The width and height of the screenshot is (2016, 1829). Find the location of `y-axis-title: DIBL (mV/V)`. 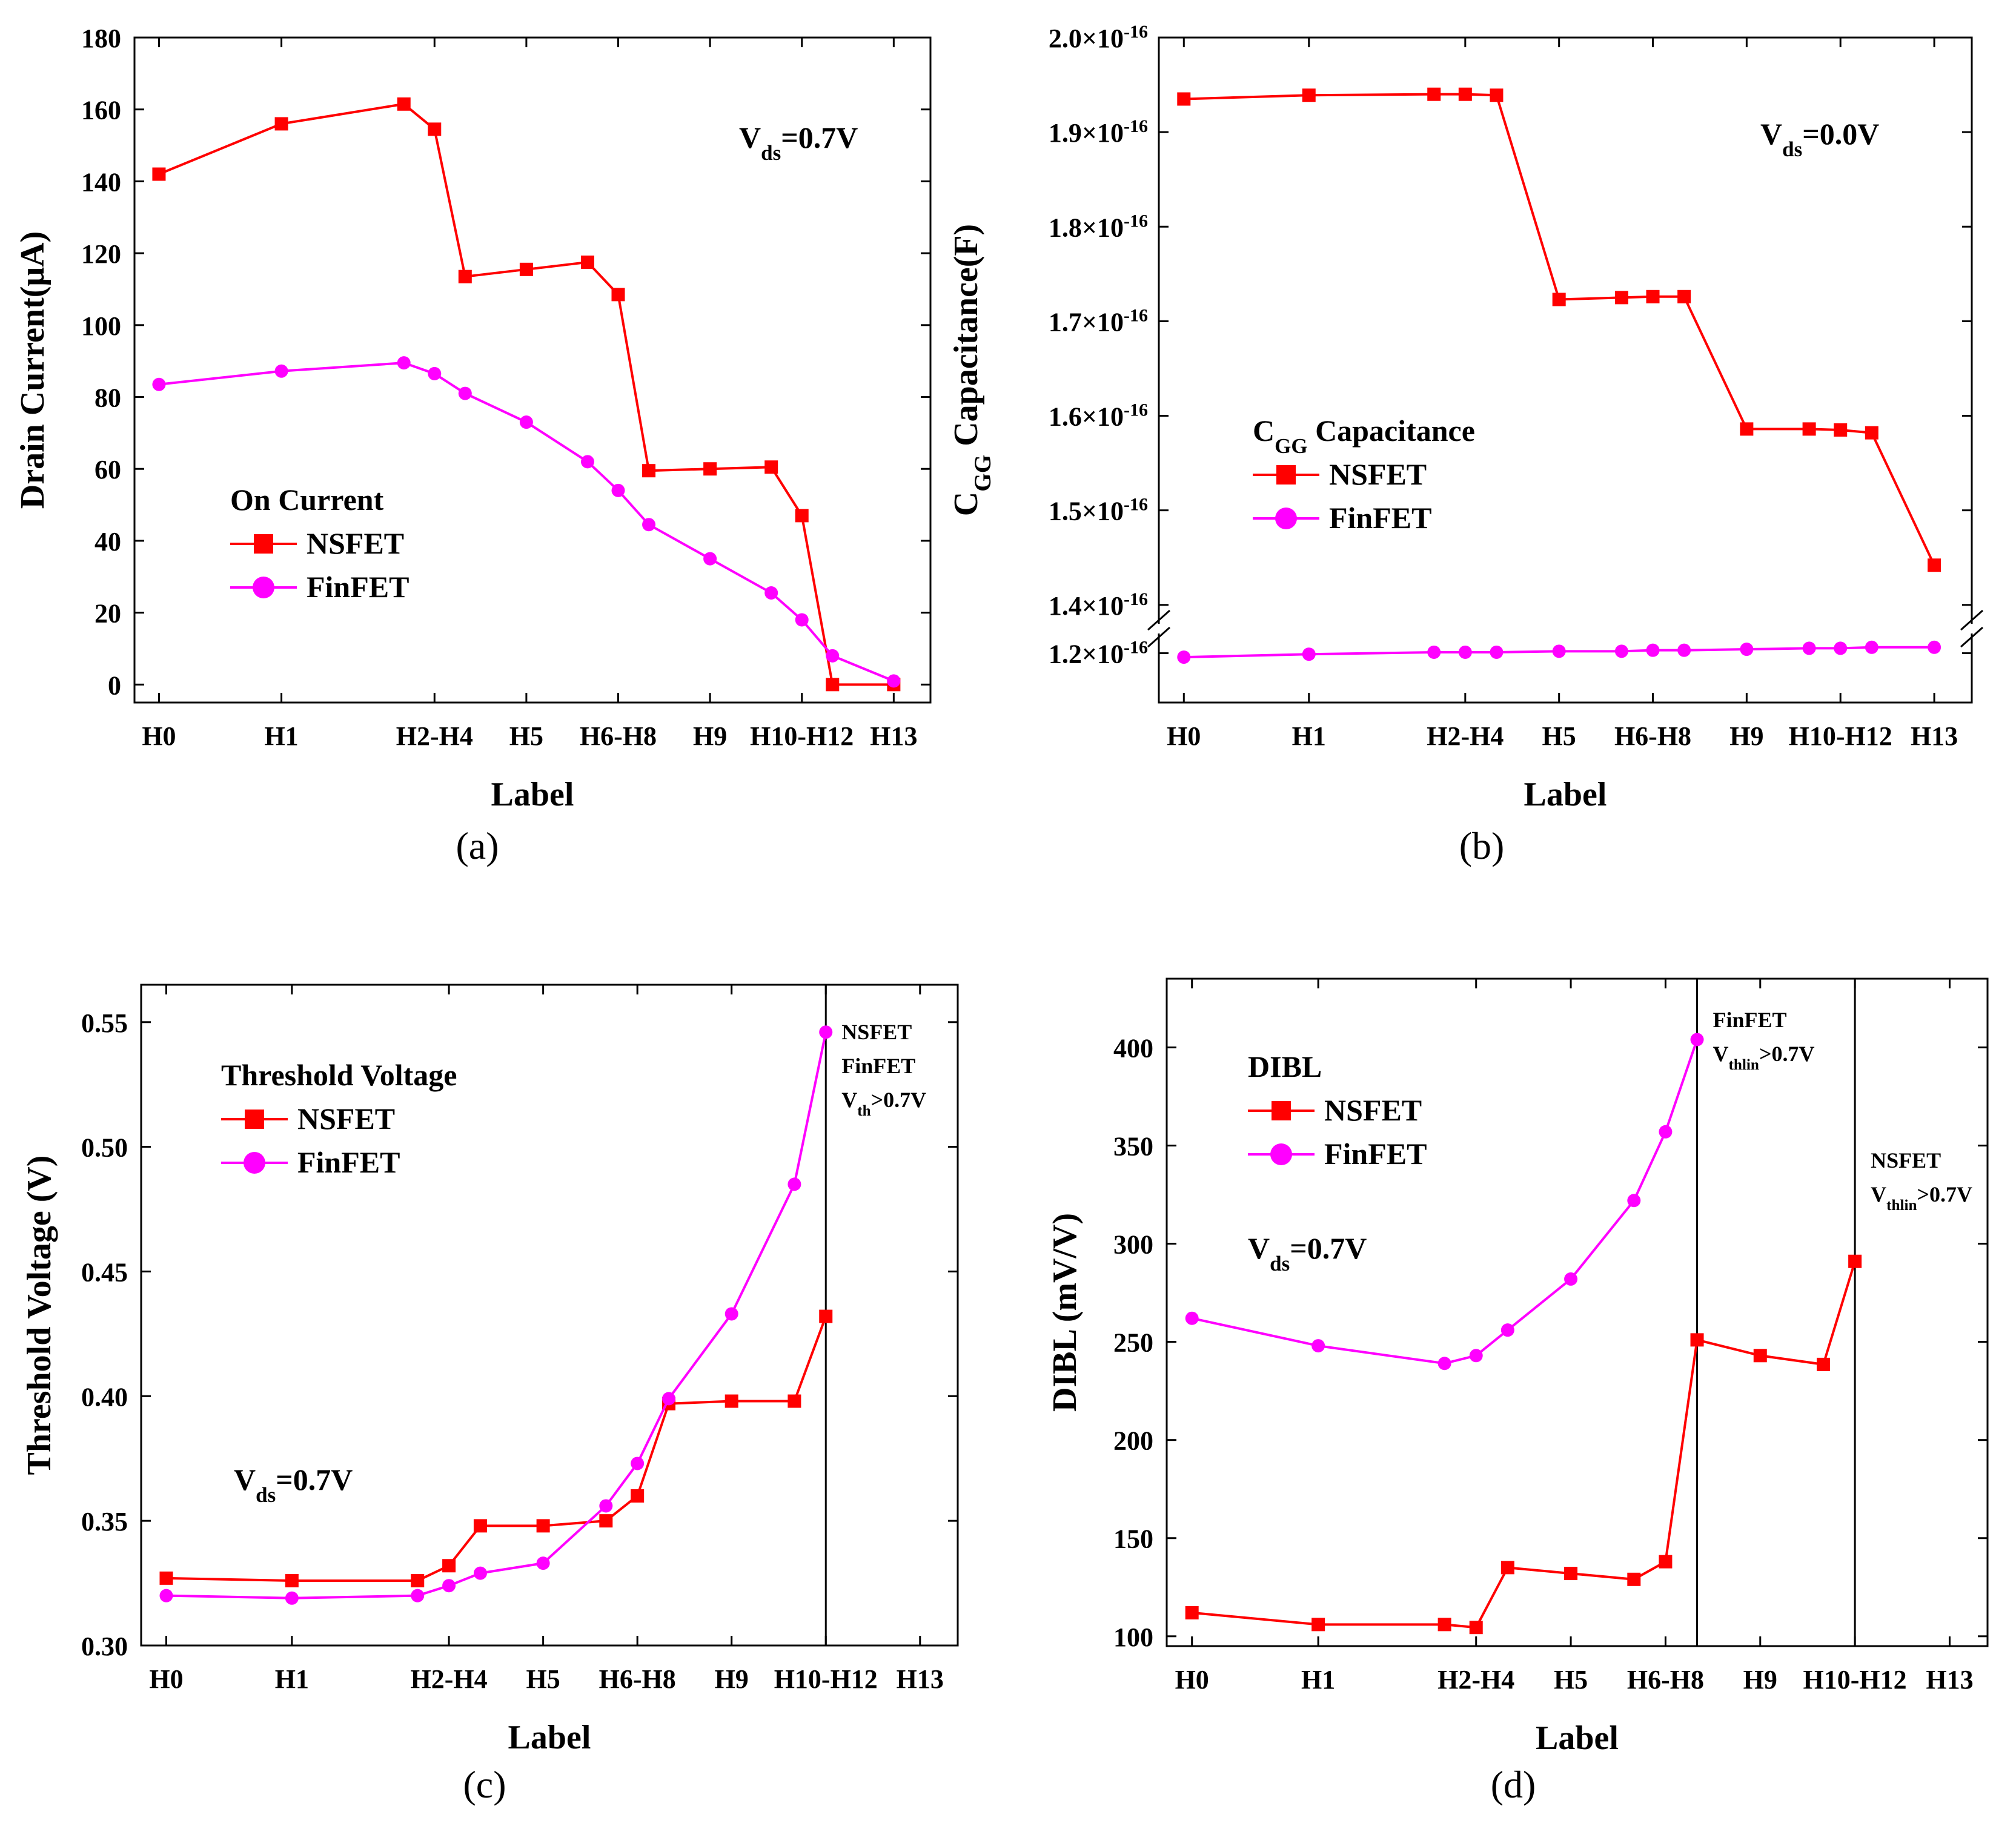

y-axis-title: DIBL (mV/V) is located at coordinates (1065, 1312).